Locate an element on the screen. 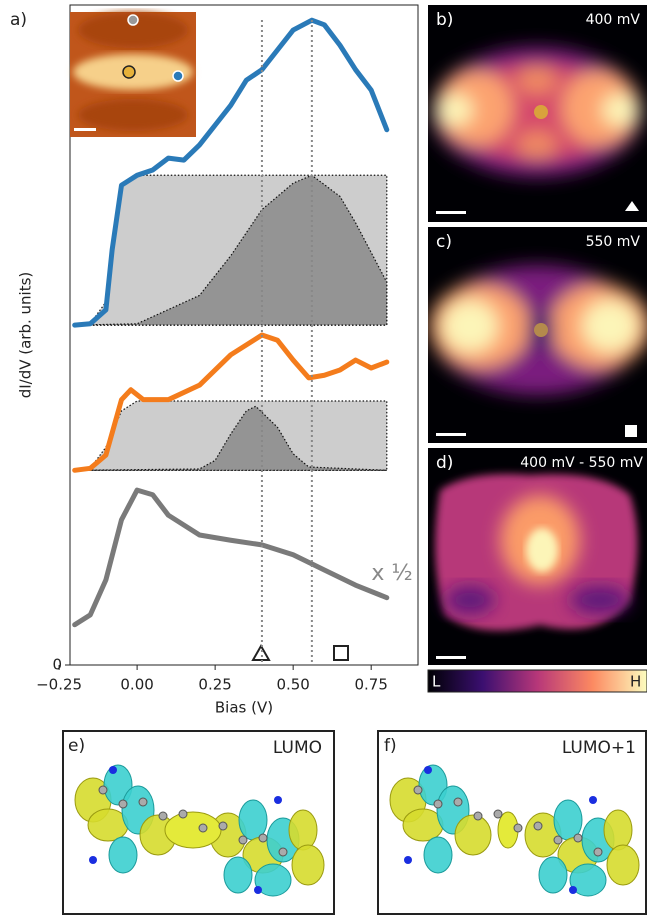  panel-label: d) is located at coordinates (444, 463).